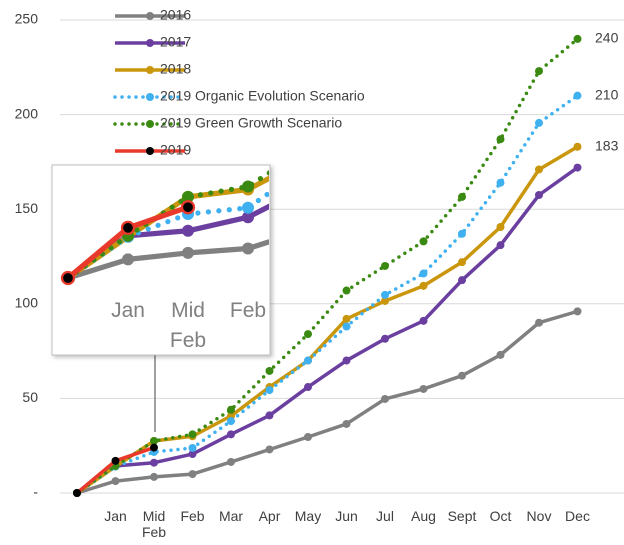  What do you see at coordinates (346, 516) in the screenshot?
I see `x-tick-label: Jun` at bounding box center [346, 516].